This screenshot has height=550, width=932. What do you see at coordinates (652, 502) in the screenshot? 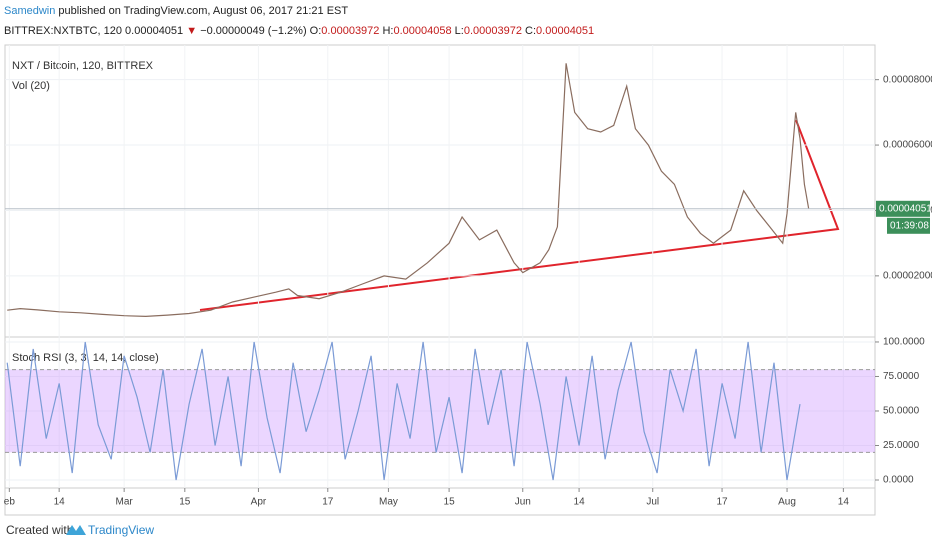
I see `x-tick-label: Jul` at bounding box center [652, 502].